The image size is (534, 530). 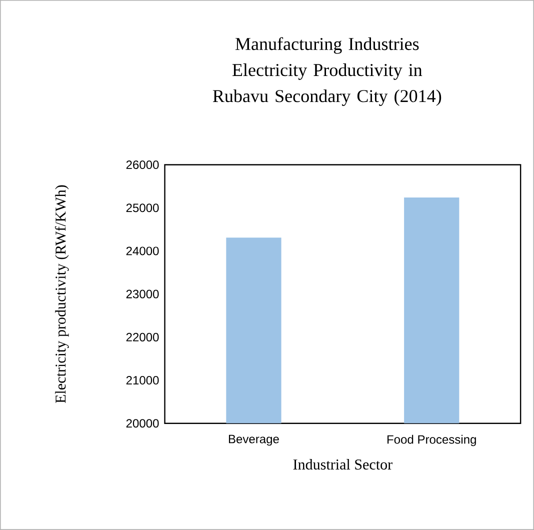 What do you see at coordinates (142, 165) in the screenshot?
I see `y-tick-label: 26000` at bounding box center [142, 165].